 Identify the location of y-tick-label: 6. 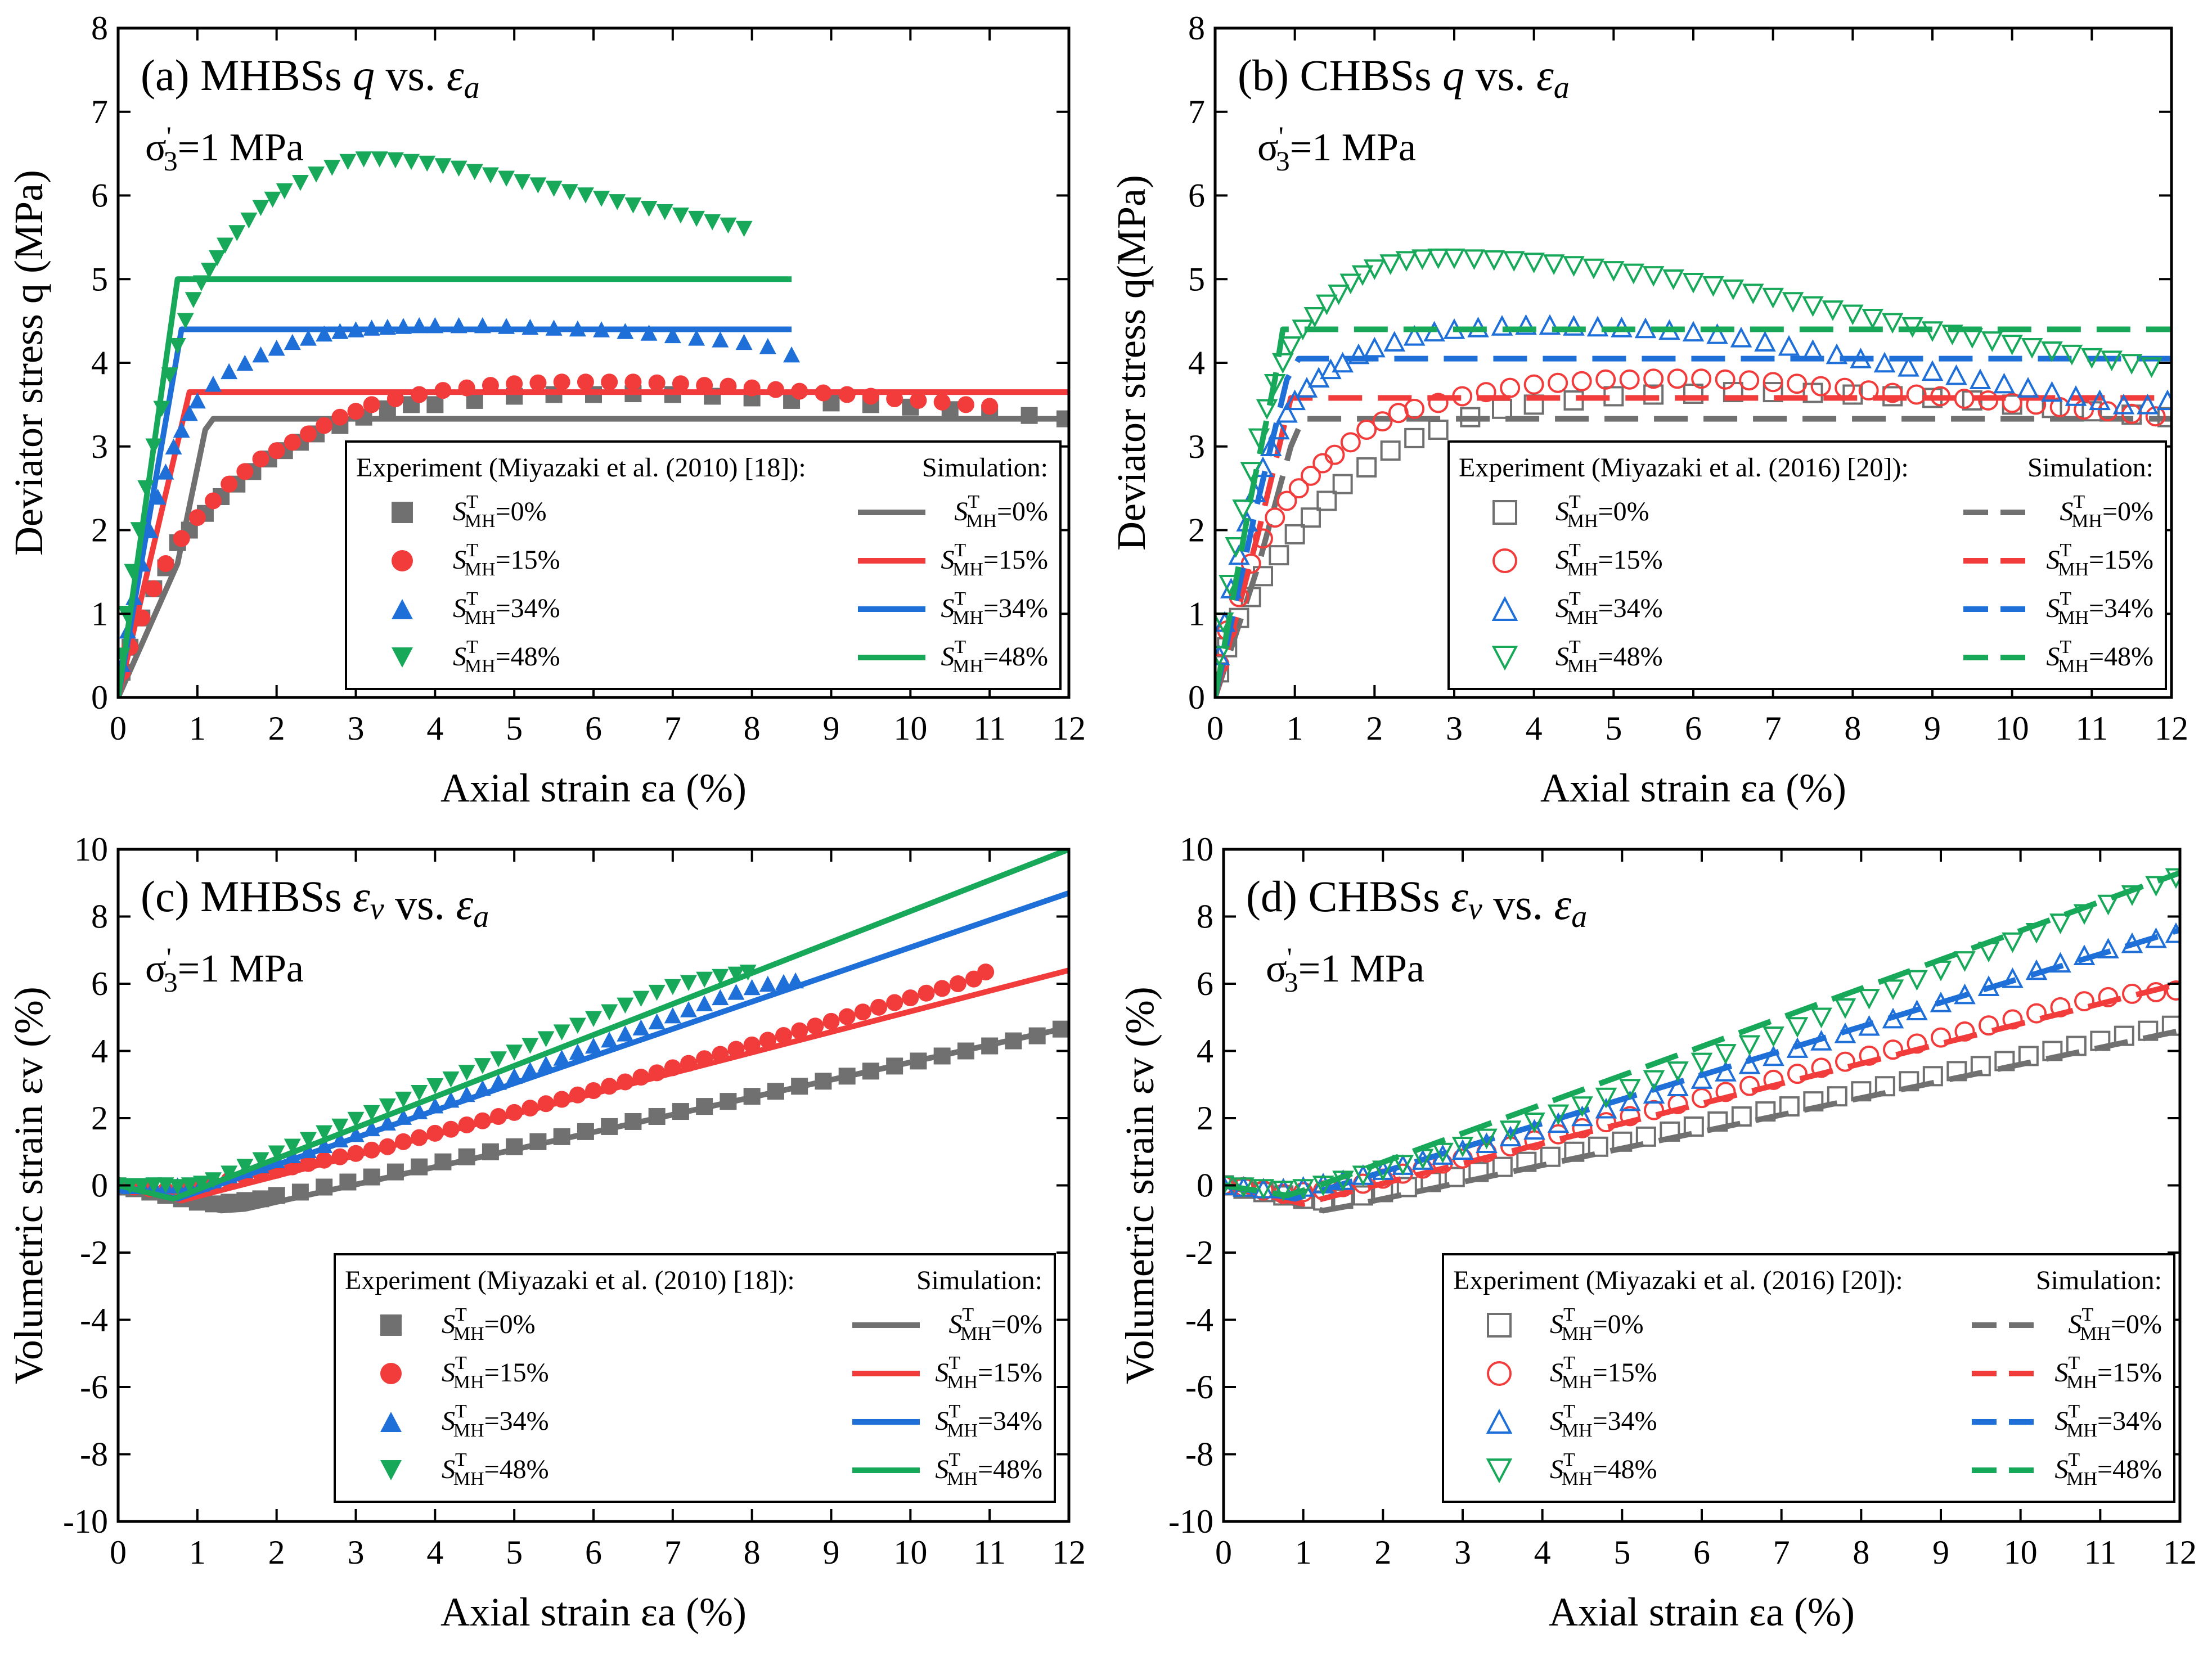
(1205, 983).